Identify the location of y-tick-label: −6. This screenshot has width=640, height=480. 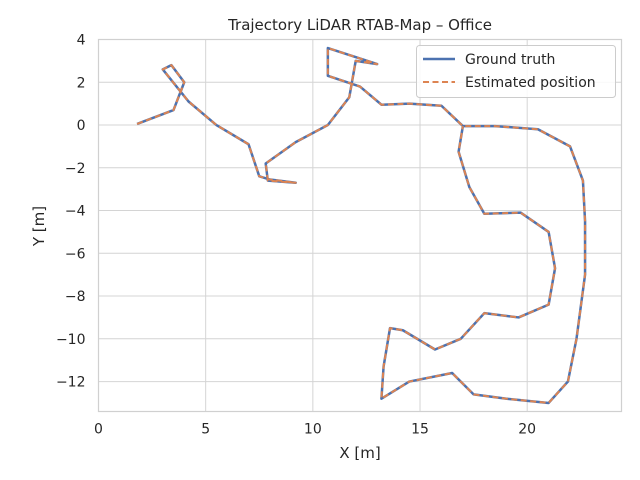
(75, 254).